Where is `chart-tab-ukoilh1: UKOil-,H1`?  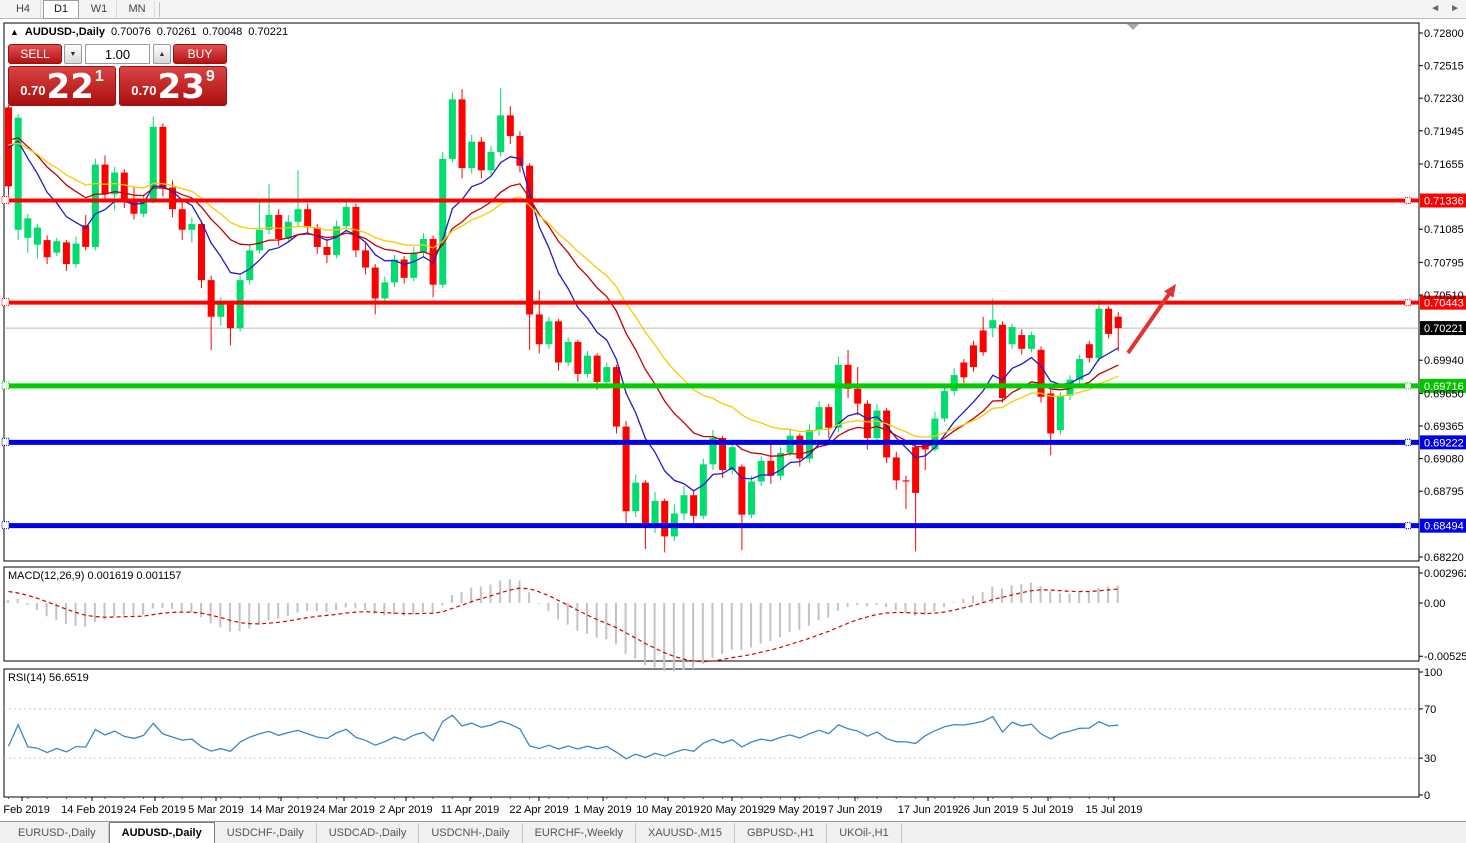
chart-tab-ukoilh1: UKOil-,H1 is located at coordinates (864, 833).